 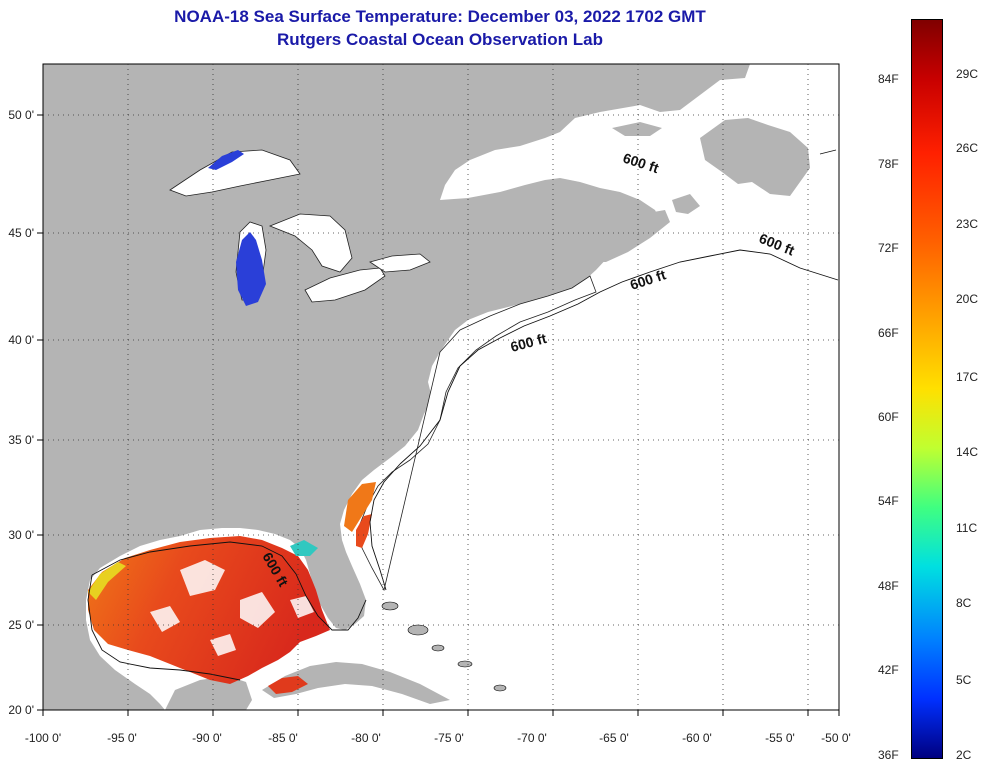 What do you see at coordinates (360, 507) in the screenshot?
I see `atlantic-sst-strip` at bounding box center [360, 507].